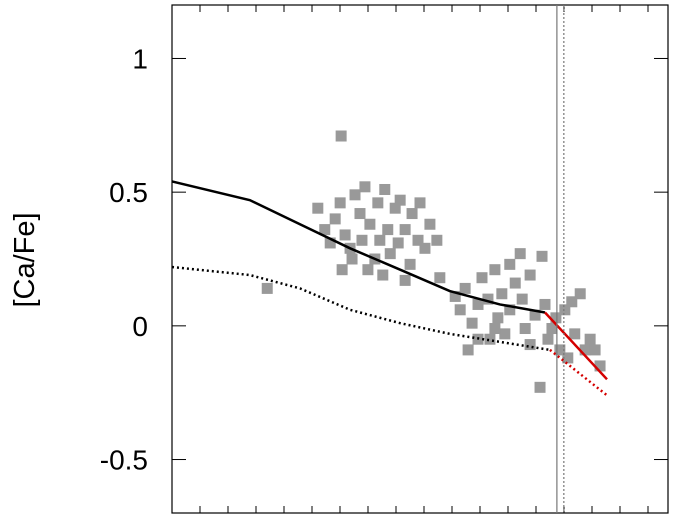 Image resolution: width=675 pixels, height=518 pixels. I want to click on y-tick-label: 0.5, so click(128, 192).